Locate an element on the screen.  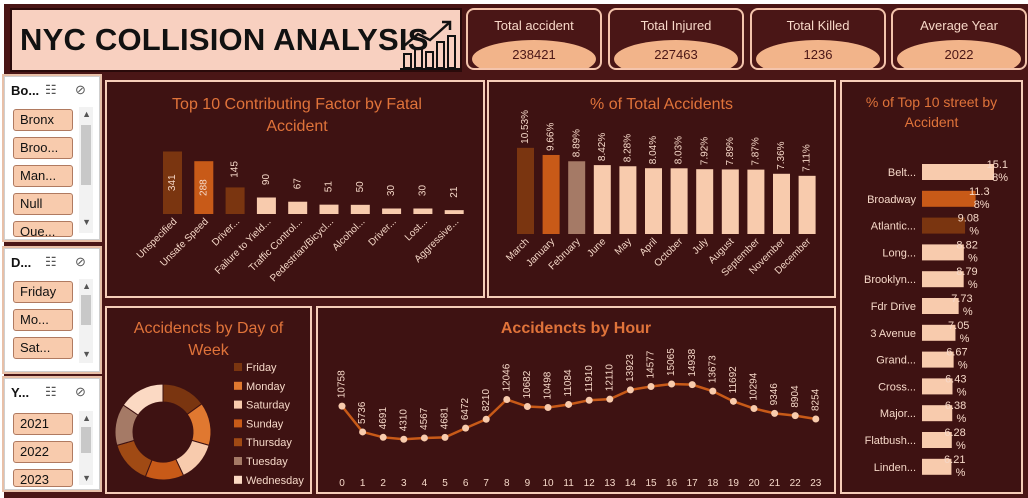
month-category-label: July is located at coordinates (700, 246).